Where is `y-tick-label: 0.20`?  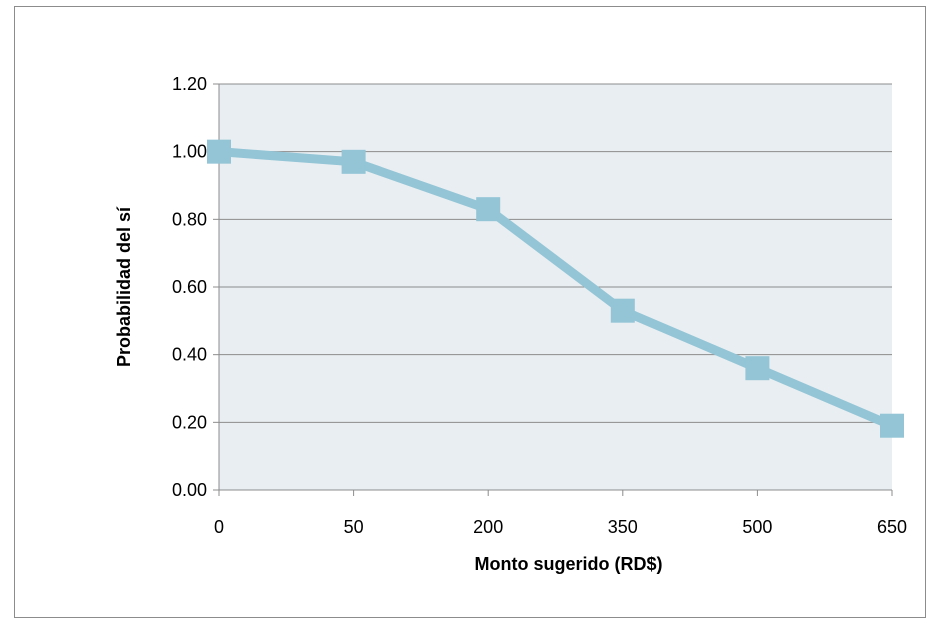
y-tick-label: 0.20 is located at coordinates (189, 422).